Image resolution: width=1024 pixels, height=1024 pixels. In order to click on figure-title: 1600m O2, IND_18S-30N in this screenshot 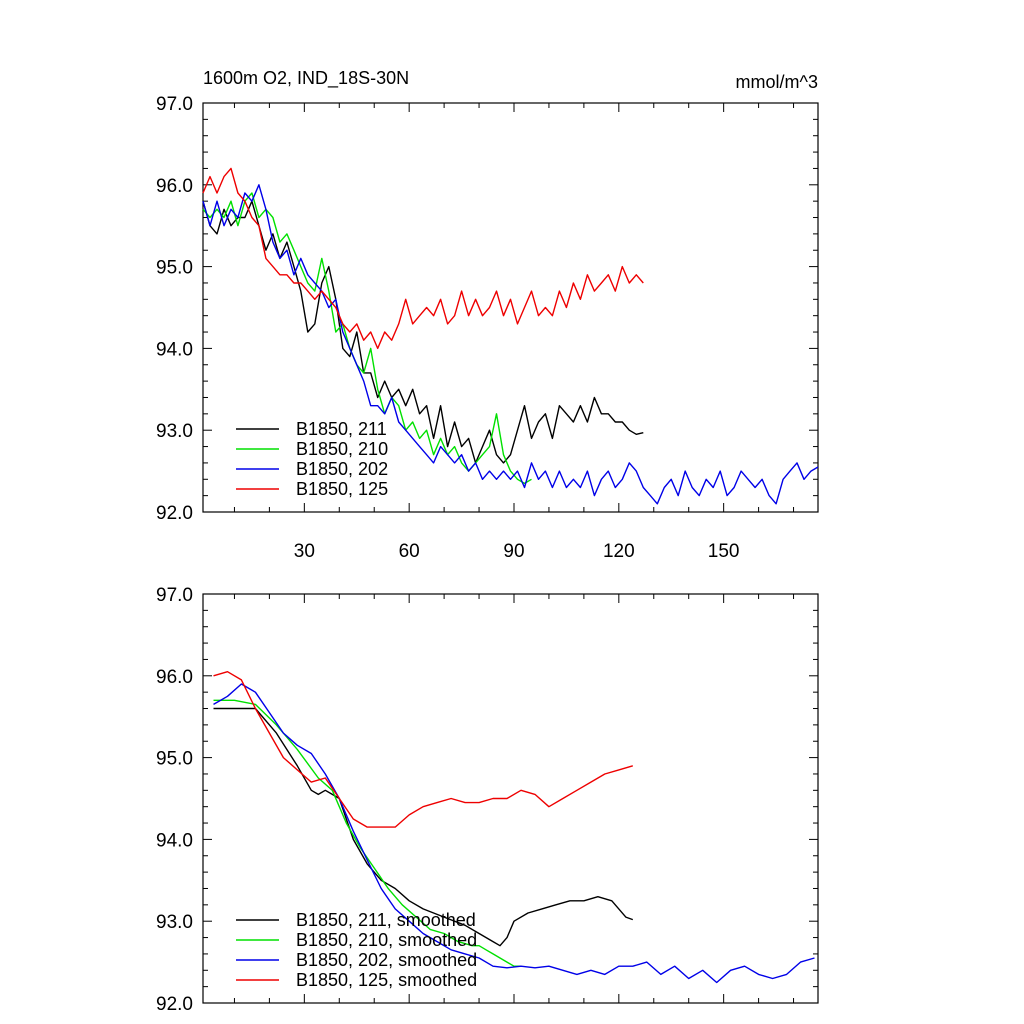, I will do `click(306, 78)`.